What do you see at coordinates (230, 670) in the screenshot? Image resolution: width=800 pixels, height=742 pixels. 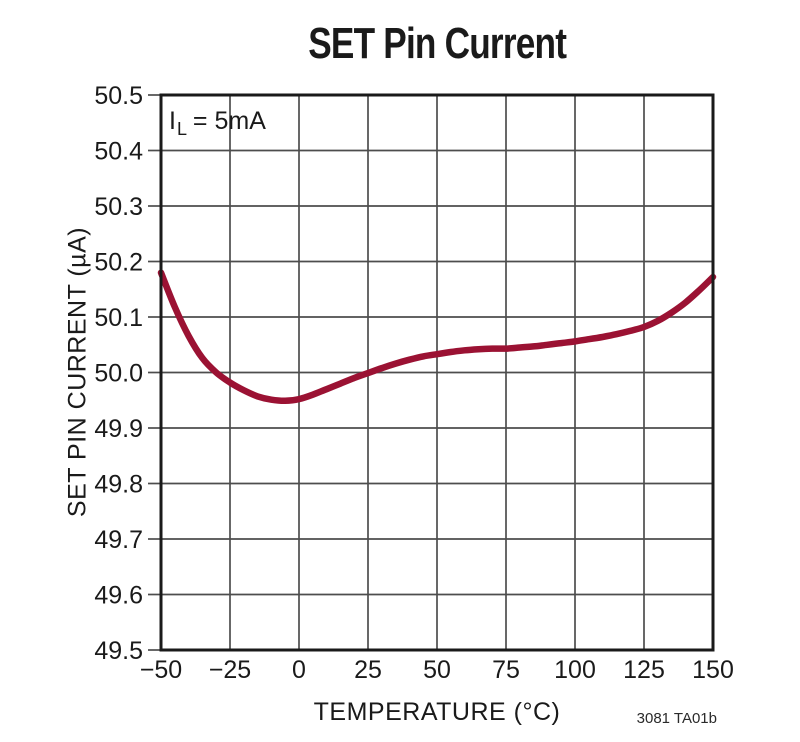 I see `x-tick-label: −25` at bounding box center [230, 670].